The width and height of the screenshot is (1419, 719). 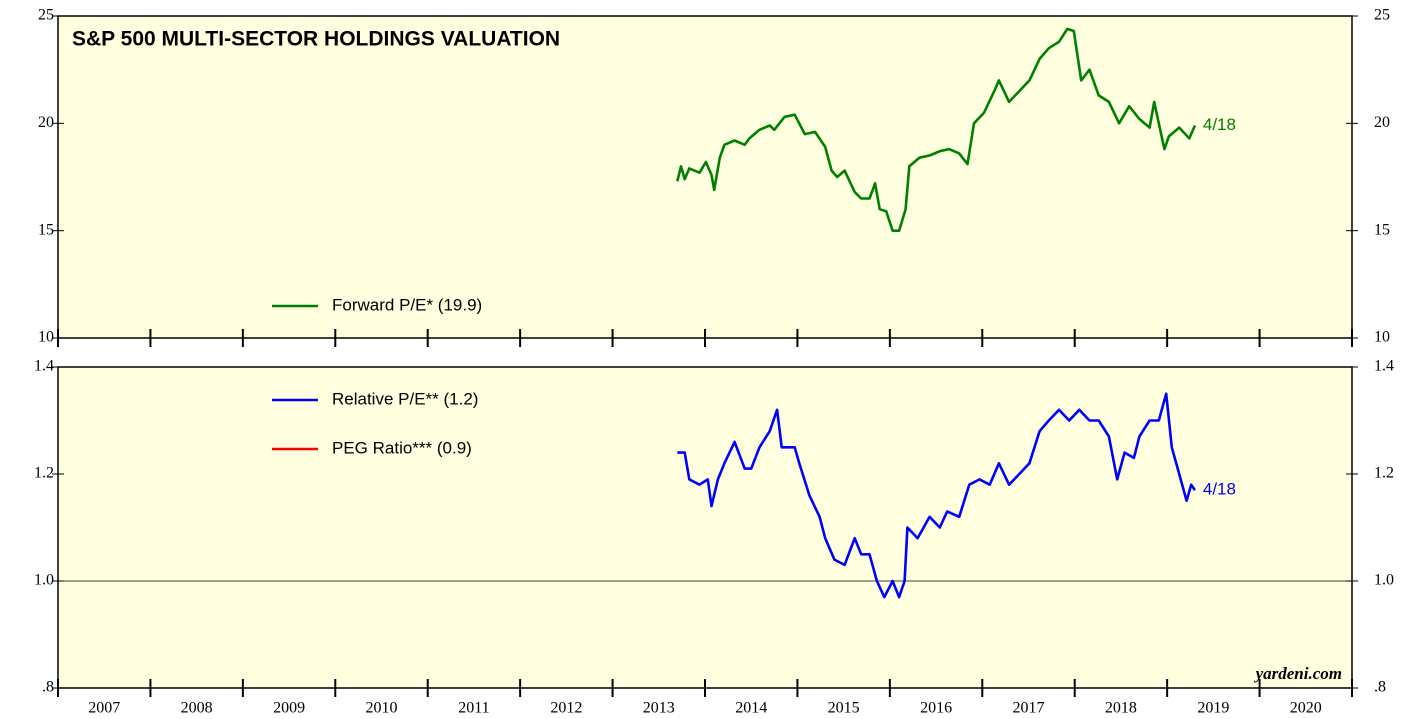 I want to click on y2-tick-label: 10, so click(x=1382, y=337).